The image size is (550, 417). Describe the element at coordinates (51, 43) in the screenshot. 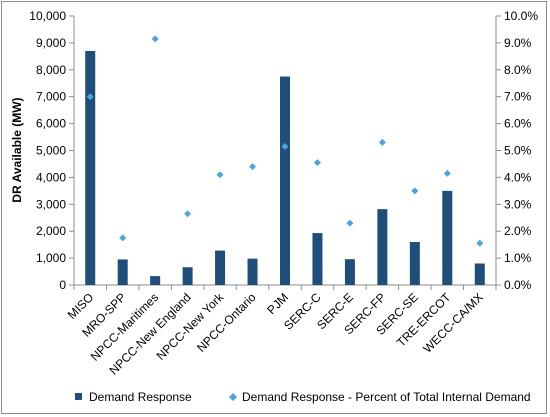

I see `y-tick-label: 9,000` at that location.